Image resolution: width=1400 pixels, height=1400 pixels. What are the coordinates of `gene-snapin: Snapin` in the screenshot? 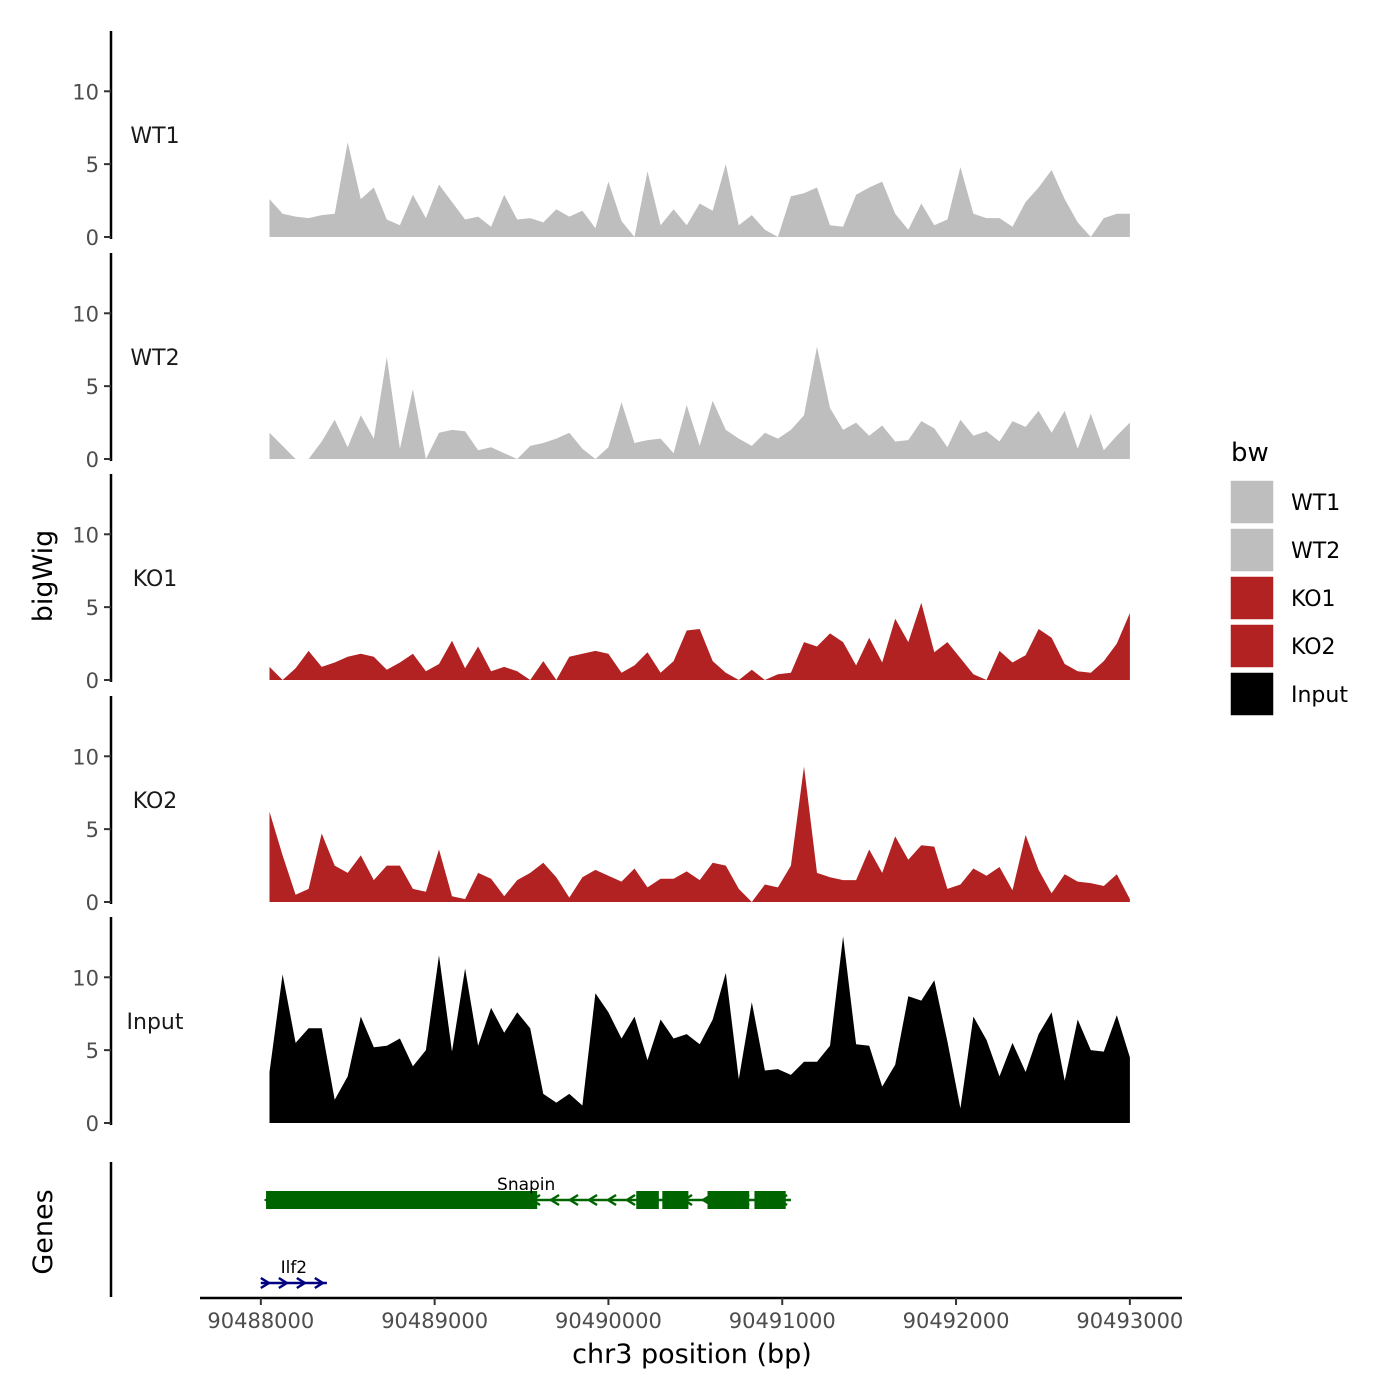 It's located at (527, 1192).